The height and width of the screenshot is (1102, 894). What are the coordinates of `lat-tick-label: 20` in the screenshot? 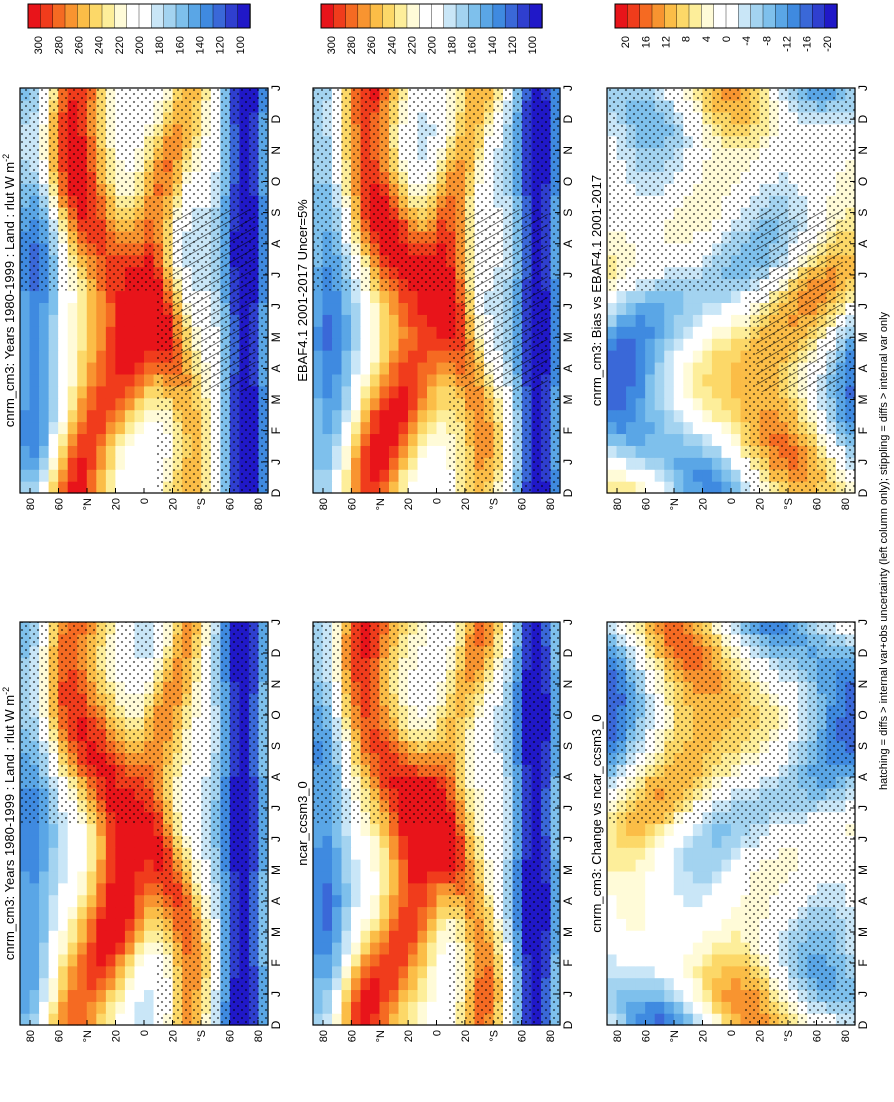 It's located at (761, 504).